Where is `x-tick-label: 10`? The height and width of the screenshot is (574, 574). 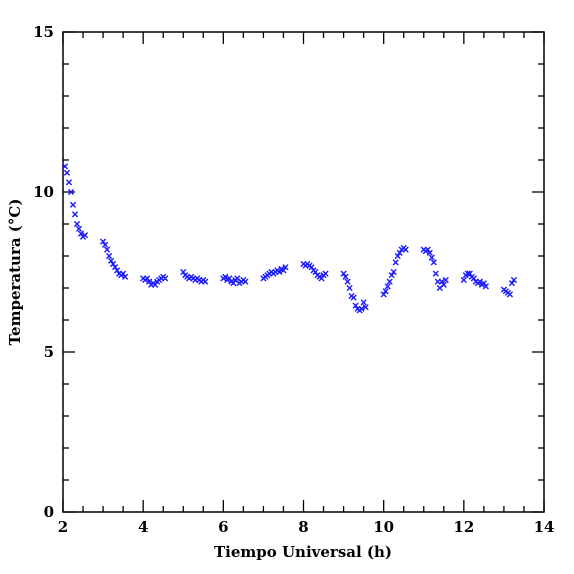 x-tick-label: 10 is located at coordinates (383, 527).